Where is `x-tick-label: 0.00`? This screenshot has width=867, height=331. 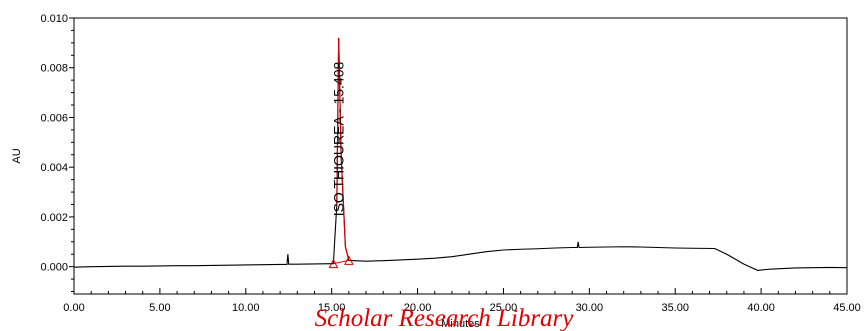 x-tick-label: 0.00 is located at coordinates (73, 308).